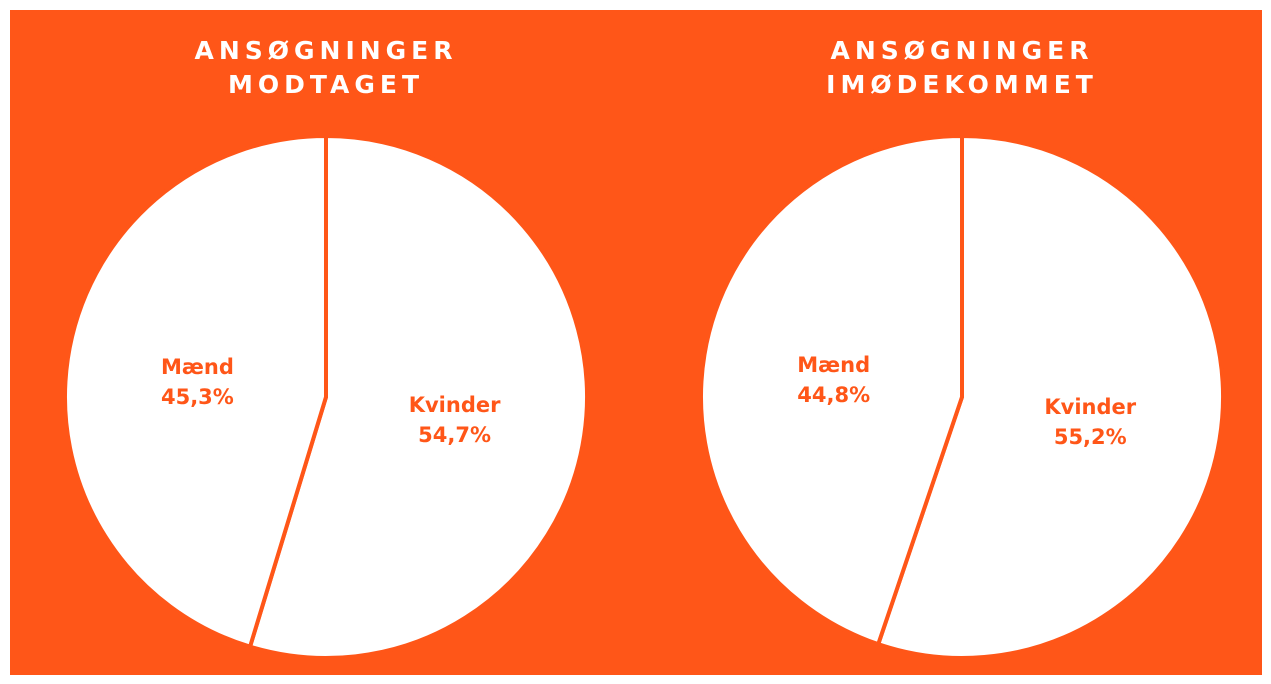 The height and width of the screenshot is (684, 1271). What do you see at coordinates (962, 67) in the screenshot?
I see `chart-title: ANSØGNINGER IMØDEKOMMET` at bounding box center [962, 67].